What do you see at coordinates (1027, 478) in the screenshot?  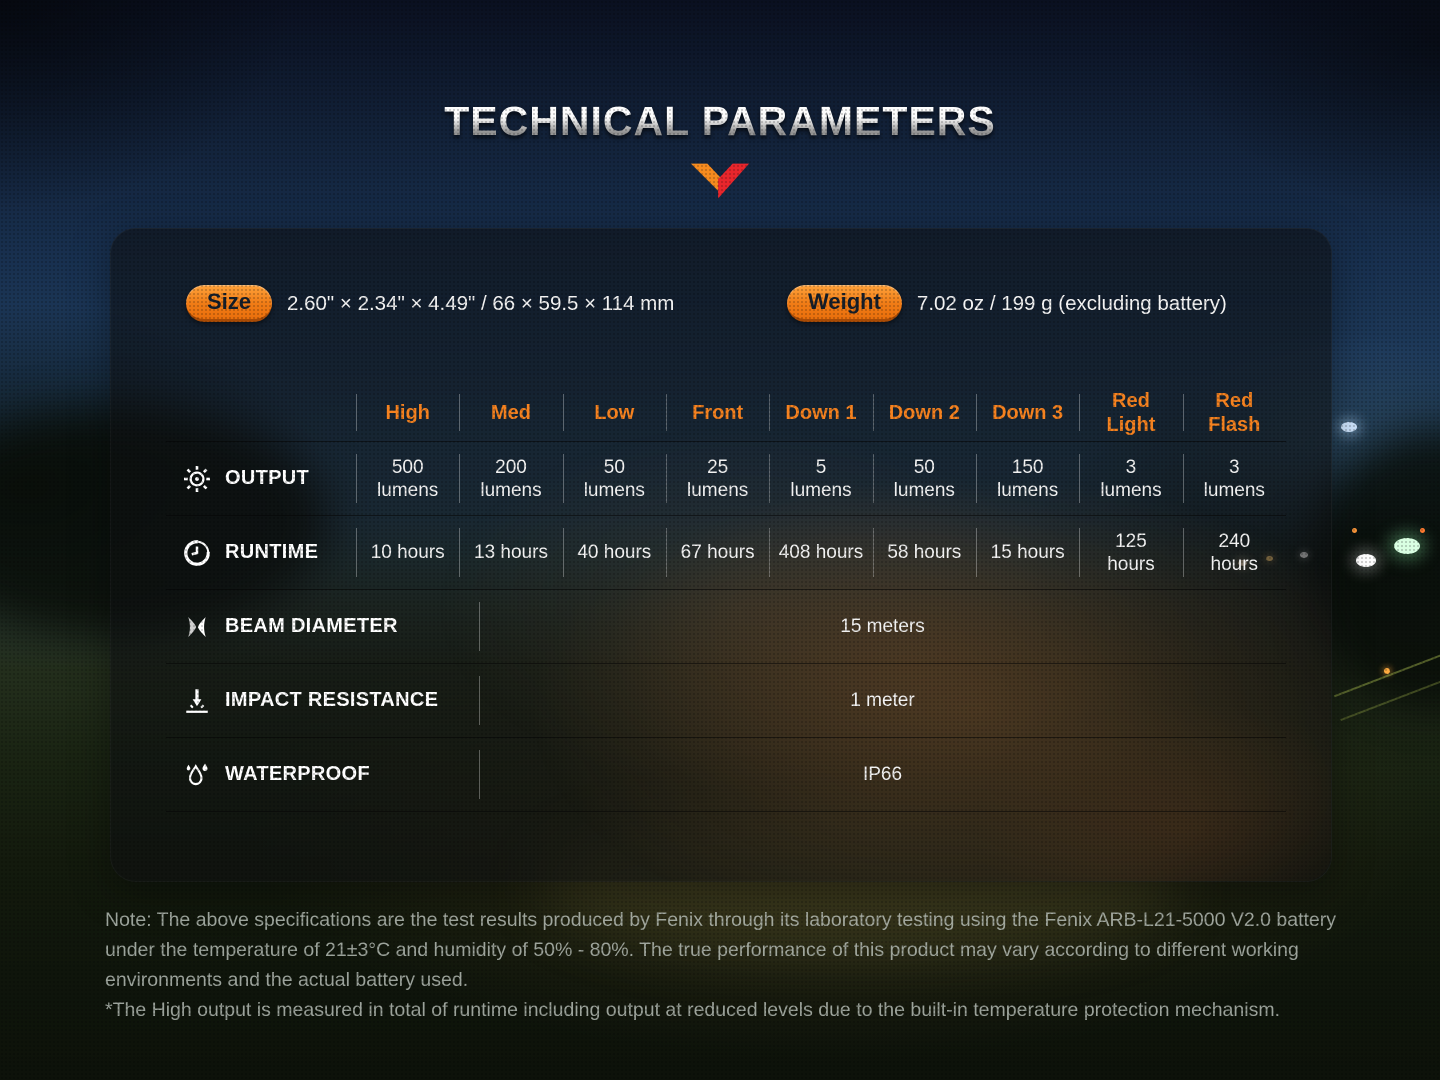 I see `output-down3: 150 lumens` at bounding box center [1027, 478].